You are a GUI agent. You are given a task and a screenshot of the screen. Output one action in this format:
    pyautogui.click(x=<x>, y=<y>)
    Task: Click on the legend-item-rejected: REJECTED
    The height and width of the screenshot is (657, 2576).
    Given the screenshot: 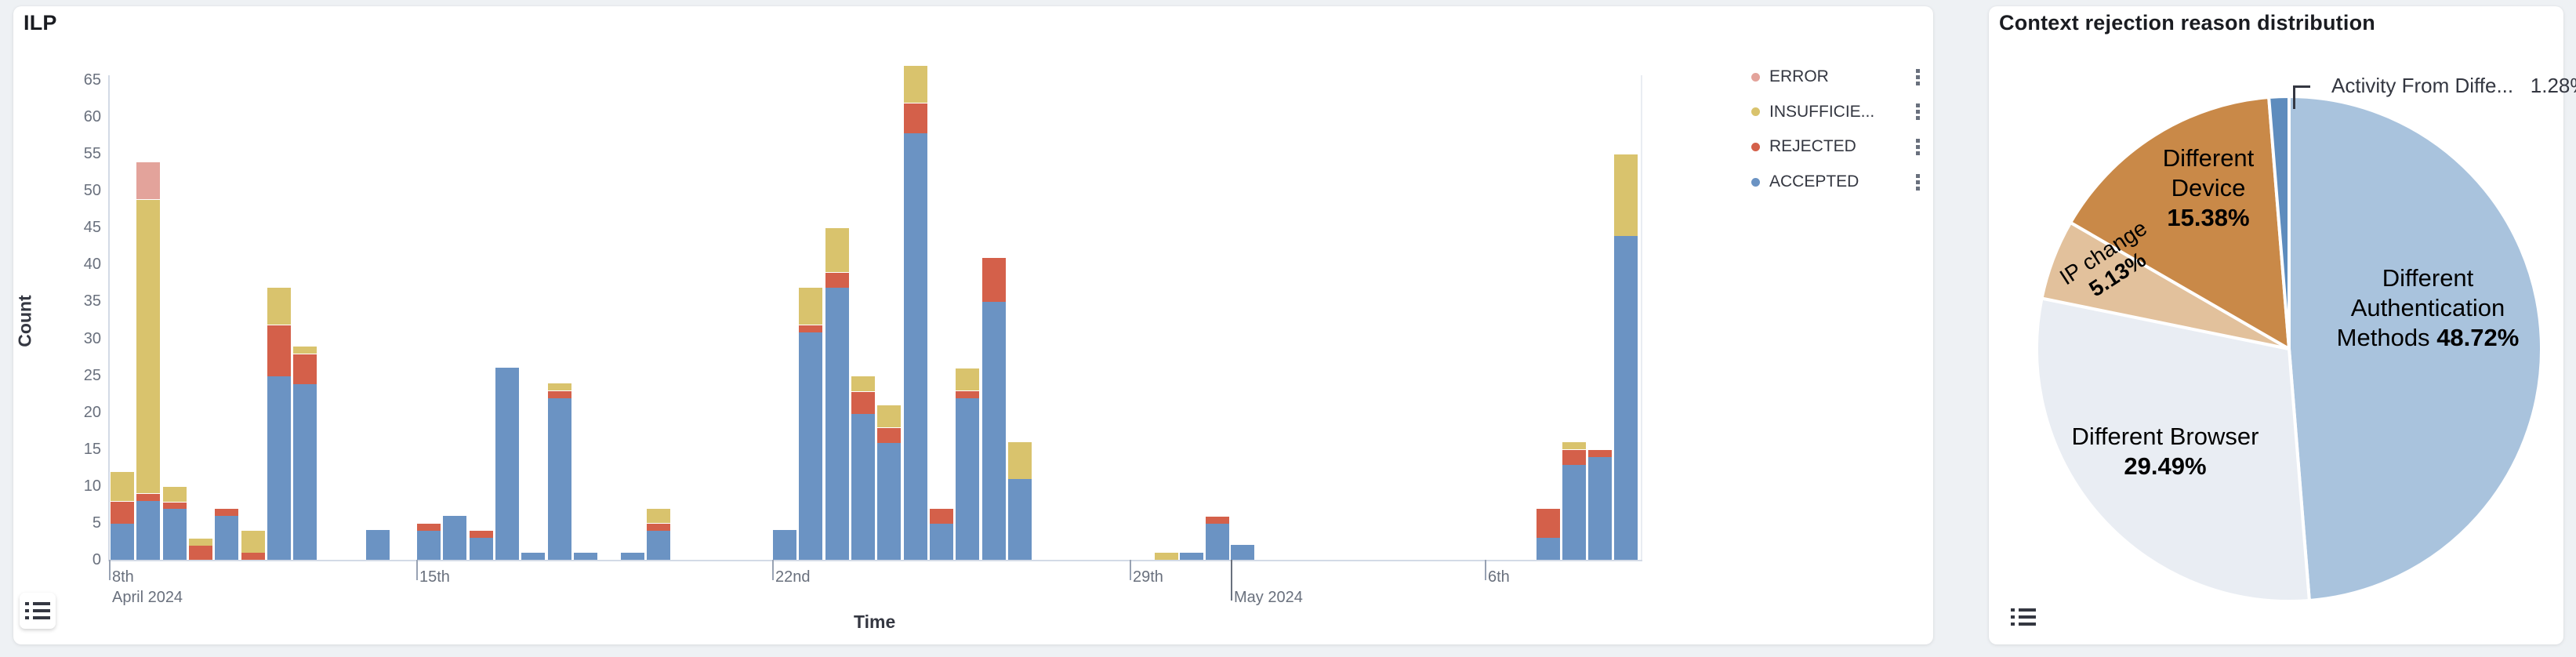 What is the action you would take?
    pyautogui.click(x=1829, y=147)
    